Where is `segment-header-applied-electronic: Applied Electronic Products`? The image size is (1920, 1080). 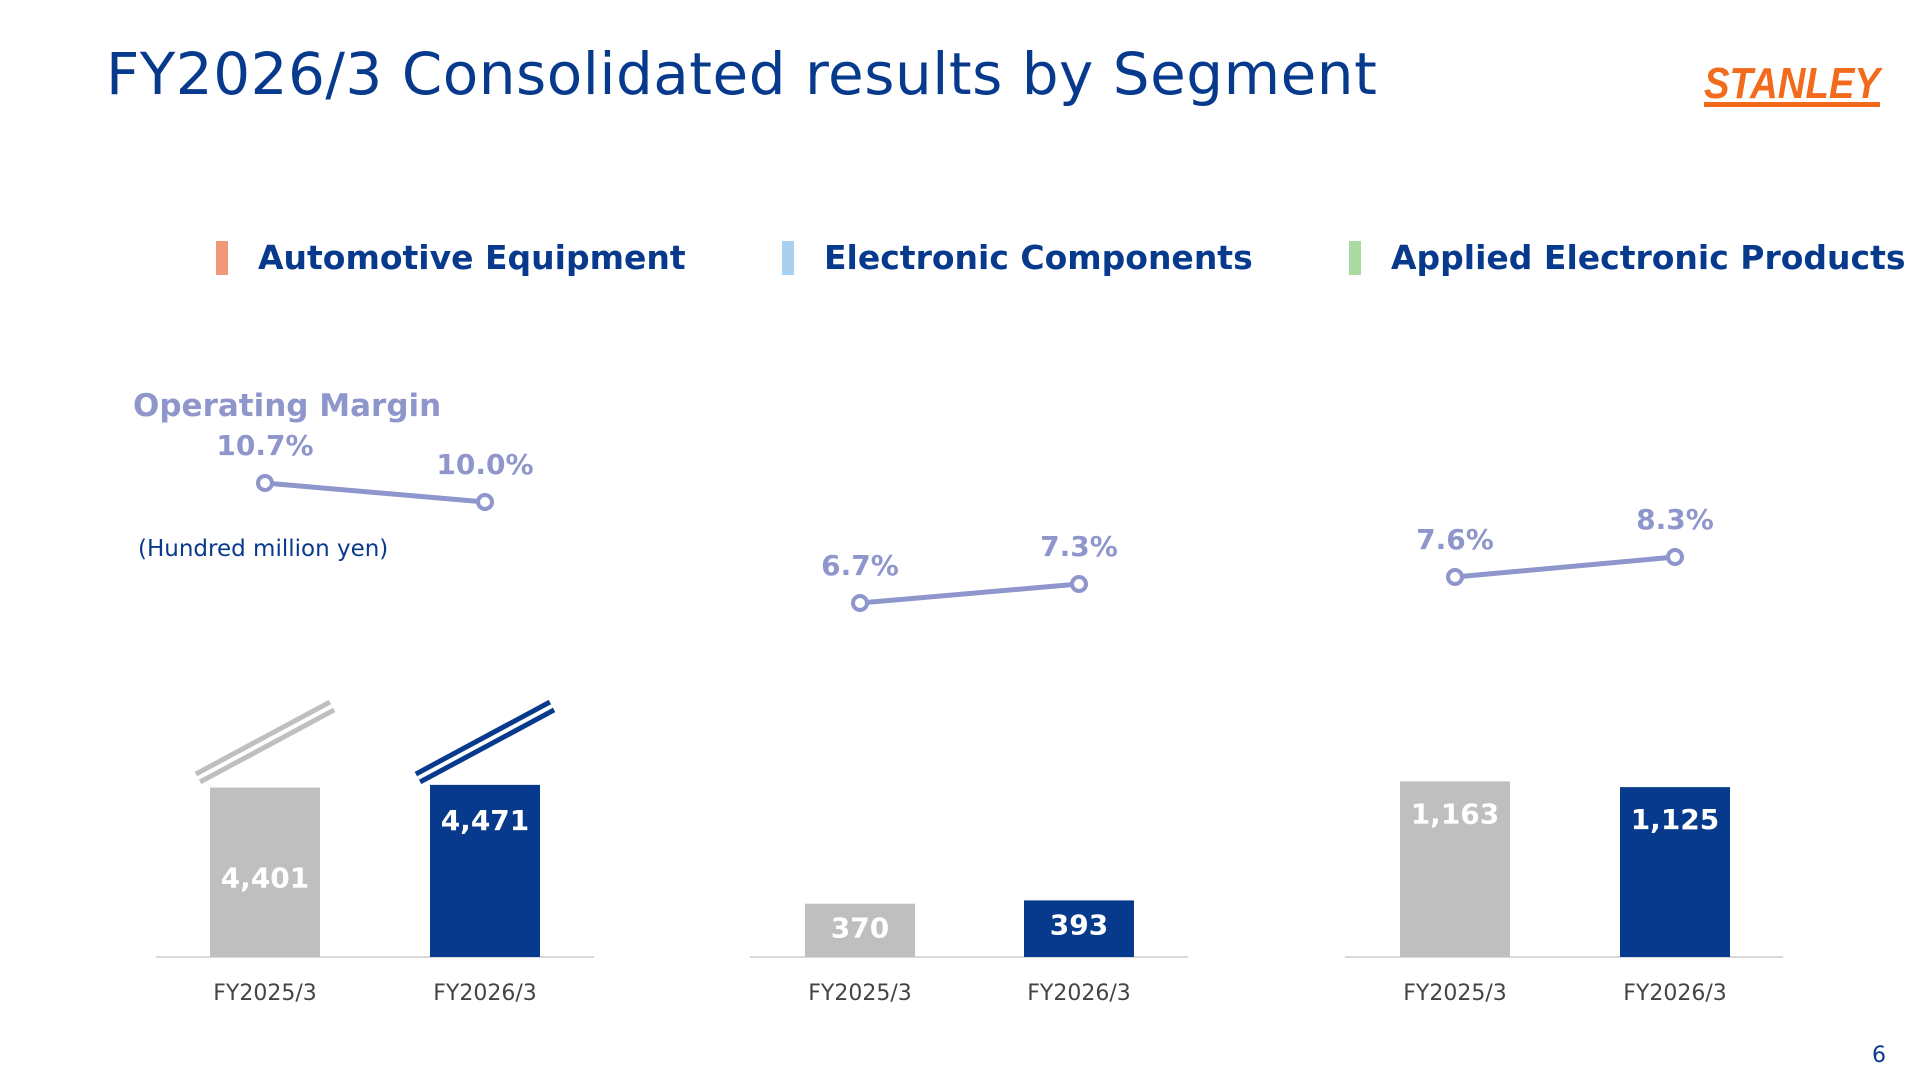
segment-header-applied-electronic: Applied Electronic Products is located at coordinates (1627, 257).